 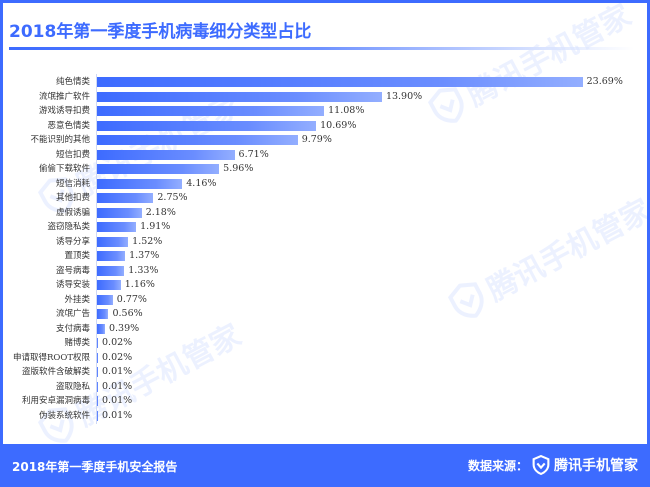 I want to click on value-label: 13.90%, so click(x=404, y=96).